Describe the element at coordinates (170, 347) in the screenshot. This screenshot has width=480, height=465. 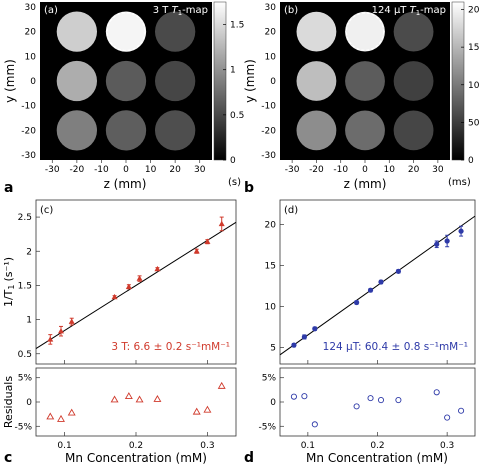
I see `fit-label: 3 T: 6.6 ± 0.2 s⁻¹mM⁻¹` at that location.